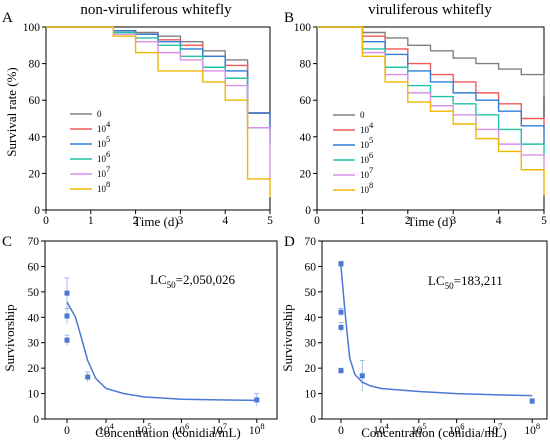  I want to click on panel-c-ytick-label: 10, so click(34, 395).